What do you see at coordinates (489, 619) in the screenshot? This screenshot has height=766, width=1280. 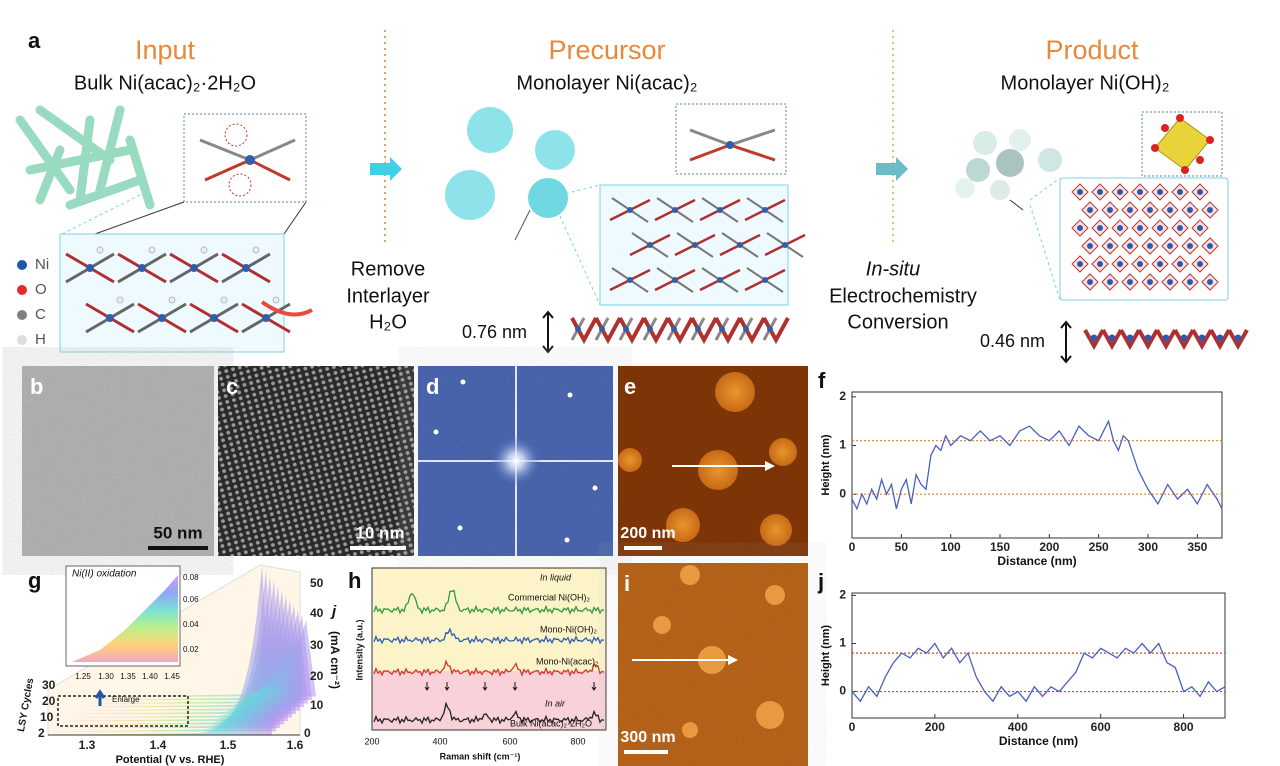 I see `liquid-band` at bounding box center [489, 619].